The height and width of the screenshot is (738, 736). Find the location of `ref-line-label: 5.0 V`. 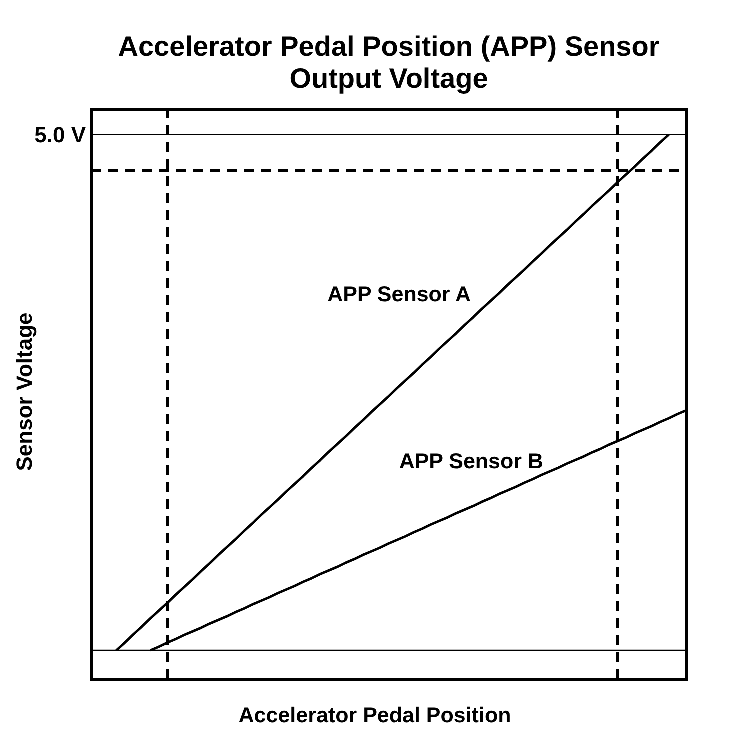

ref-line-label: 5.0 V is located at coordinates (60, 135).